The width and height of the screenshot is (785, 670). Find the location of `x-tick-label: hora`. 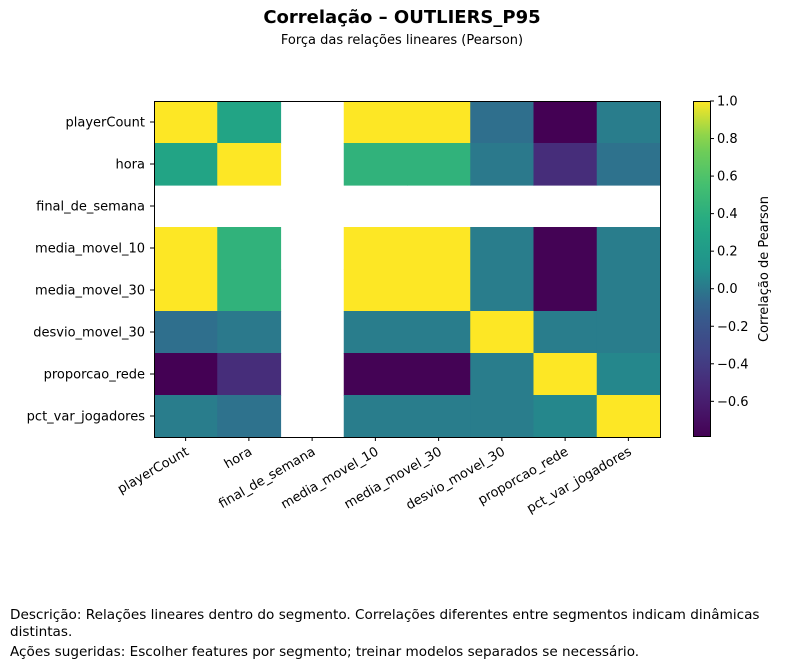

x-tick-label: hora is located at coordinates (238, 458).